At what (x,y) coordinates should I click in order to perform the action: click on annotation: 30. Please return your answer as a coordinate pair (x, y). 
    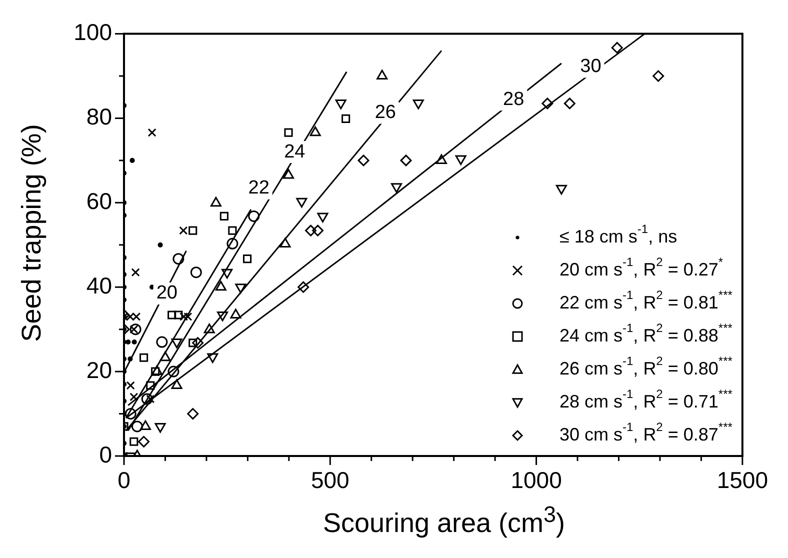
    Looking at the image, I should click on (591, 66).